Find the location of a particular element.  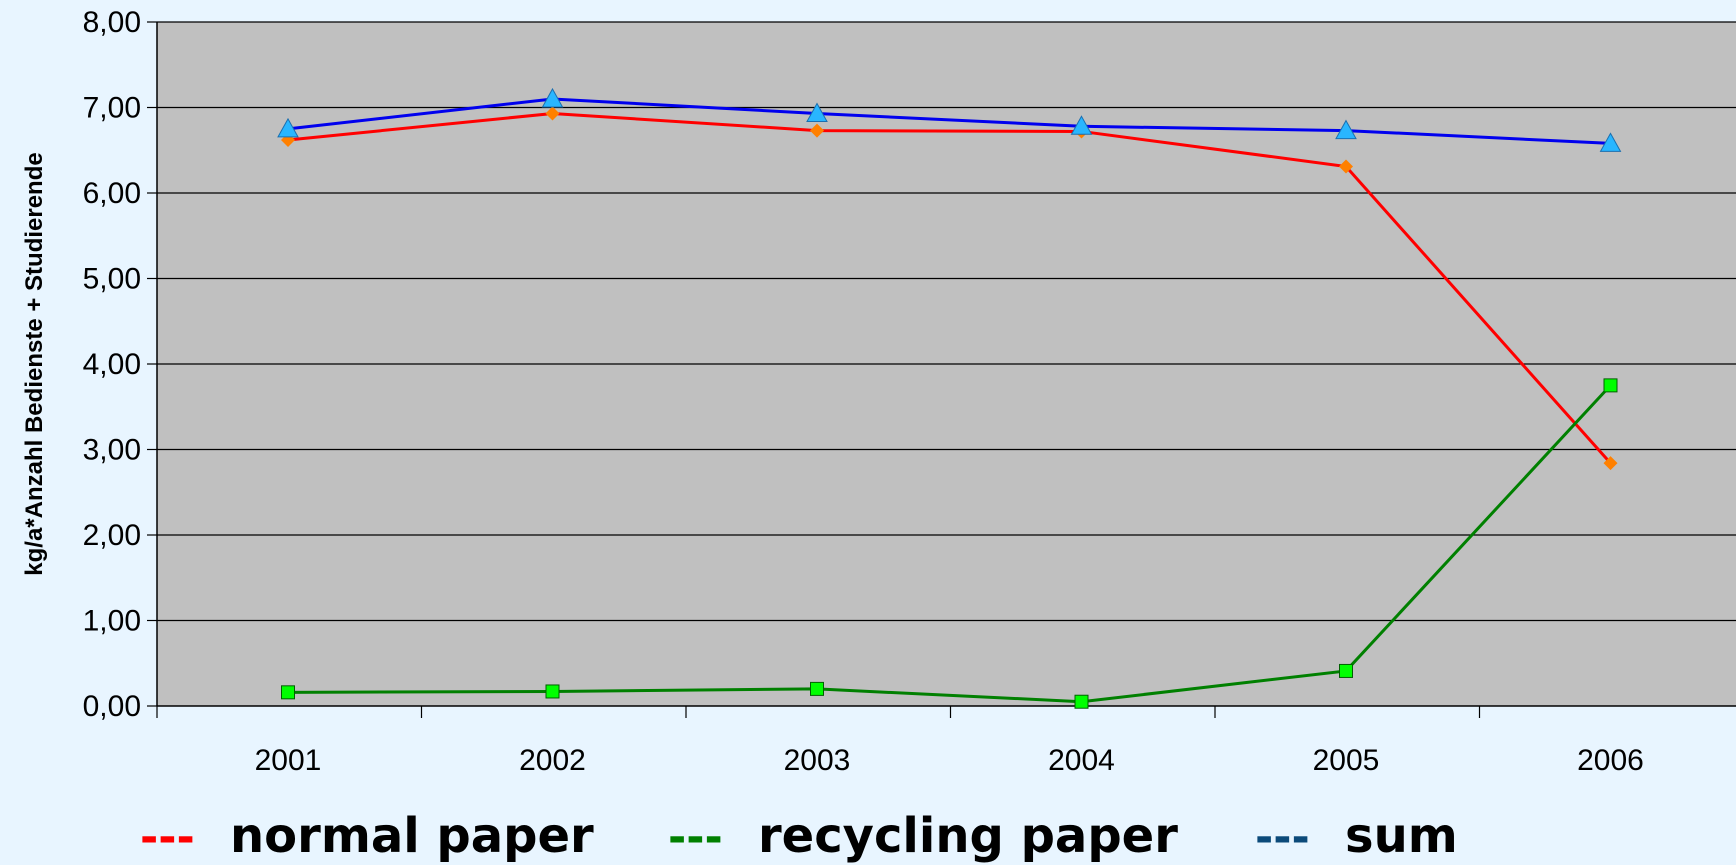

series-sum is located at coordinates (949, 119).